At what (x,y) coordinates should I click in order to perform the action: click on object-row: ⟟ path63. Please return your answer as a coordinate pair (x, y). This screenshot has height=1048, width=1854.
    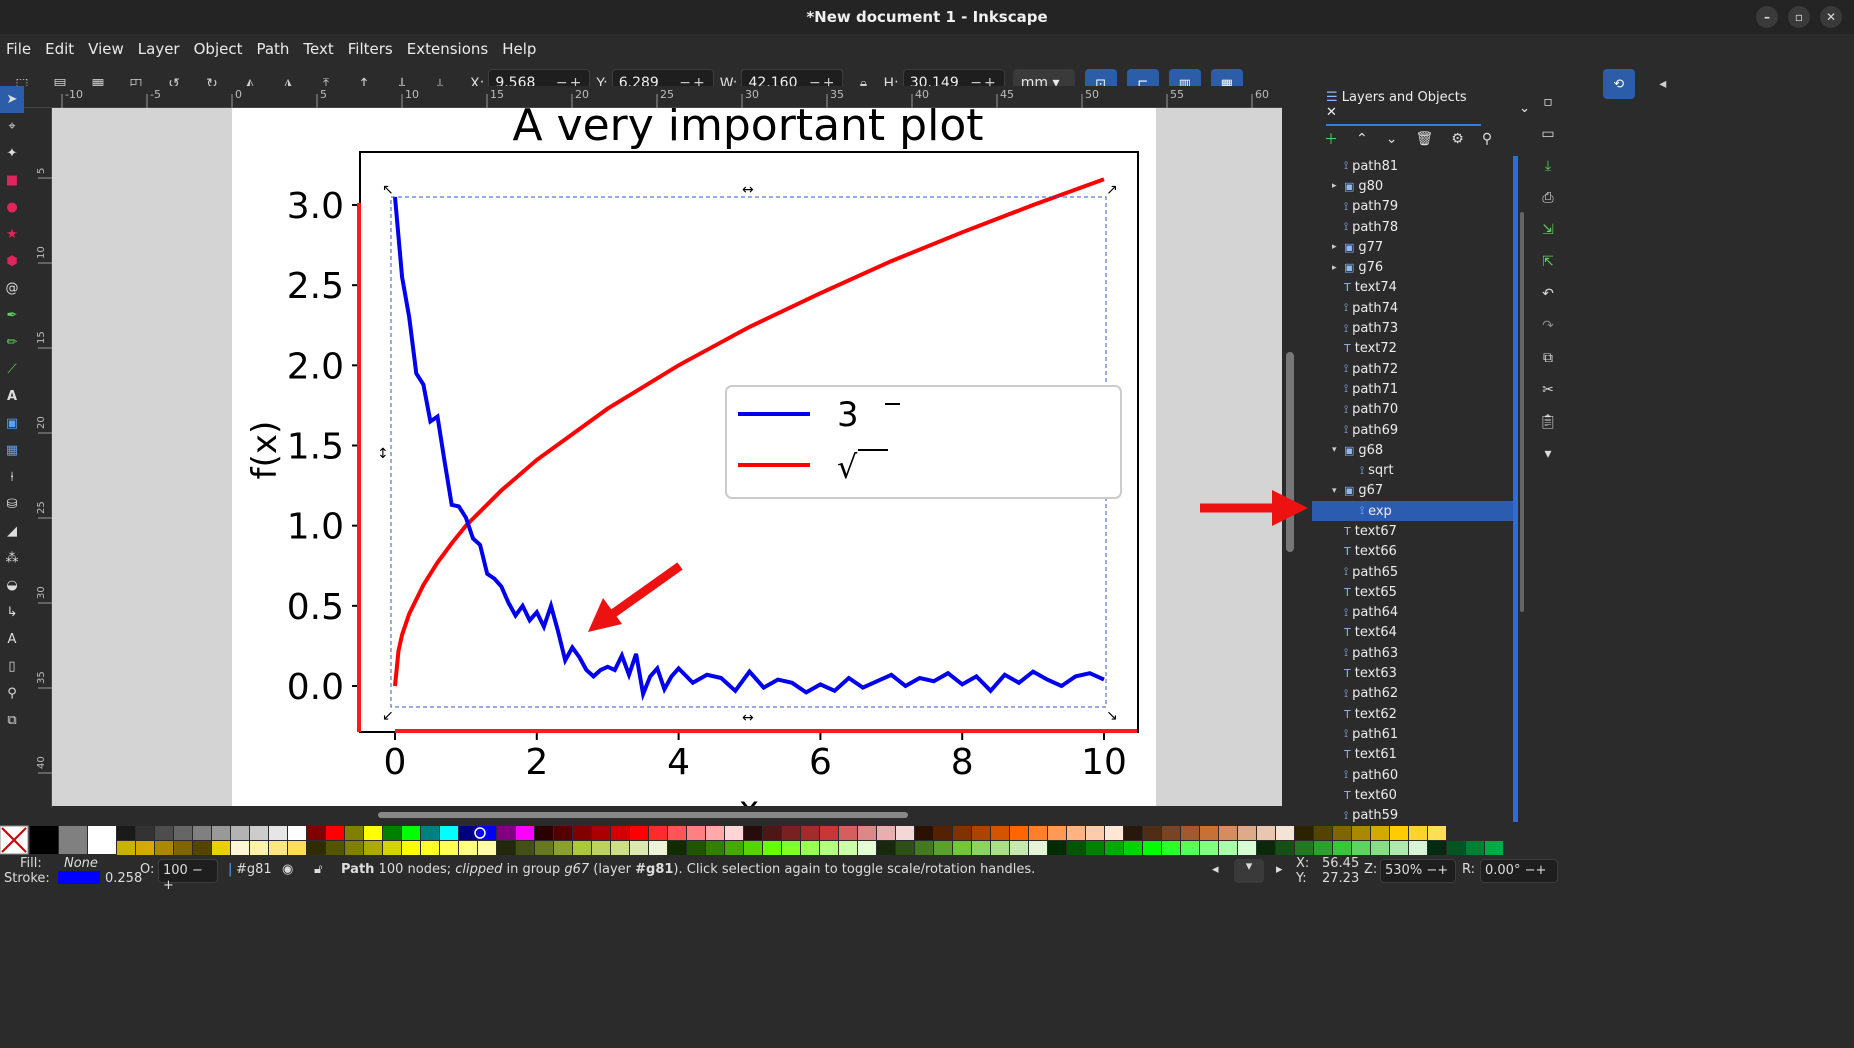
    Looking at the image, I should click on (1415, 653).